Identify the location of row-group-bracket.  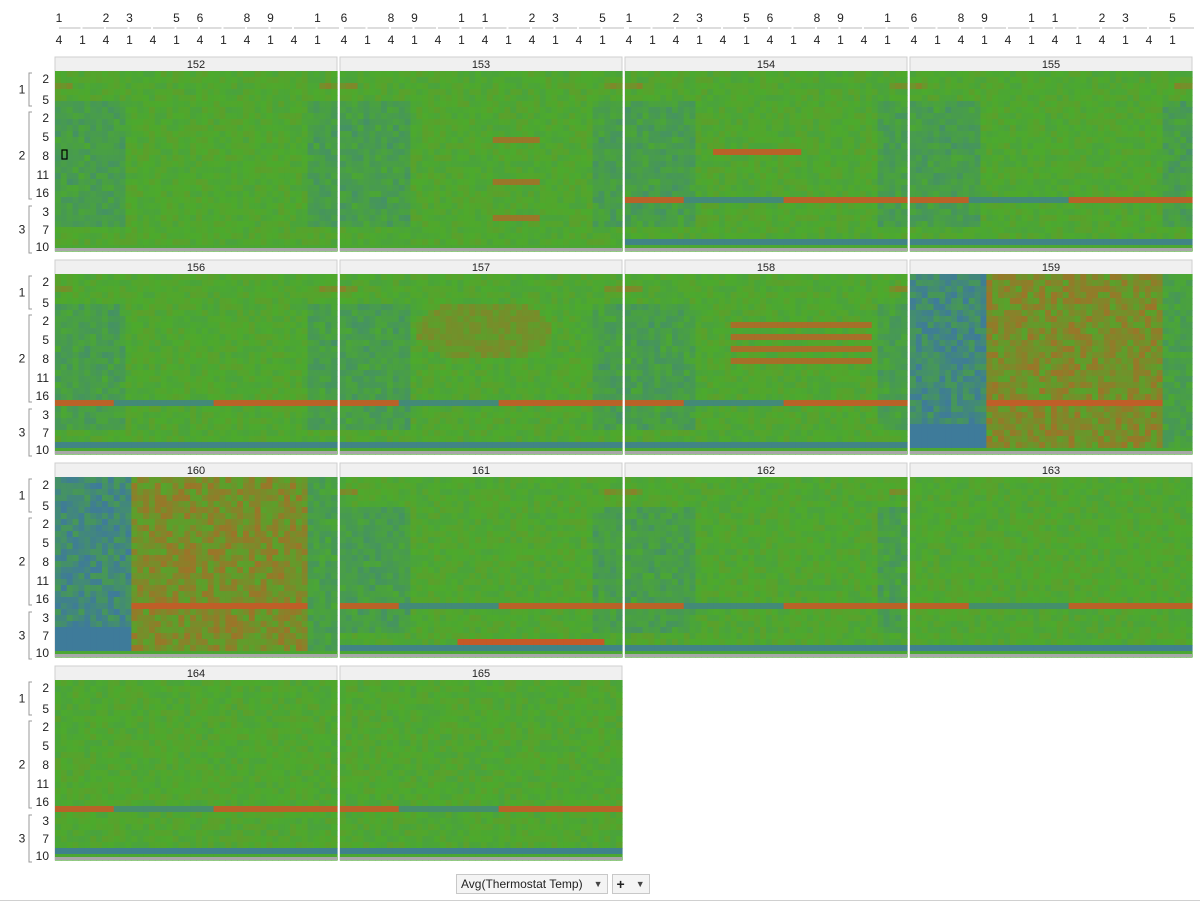
(30, 89).